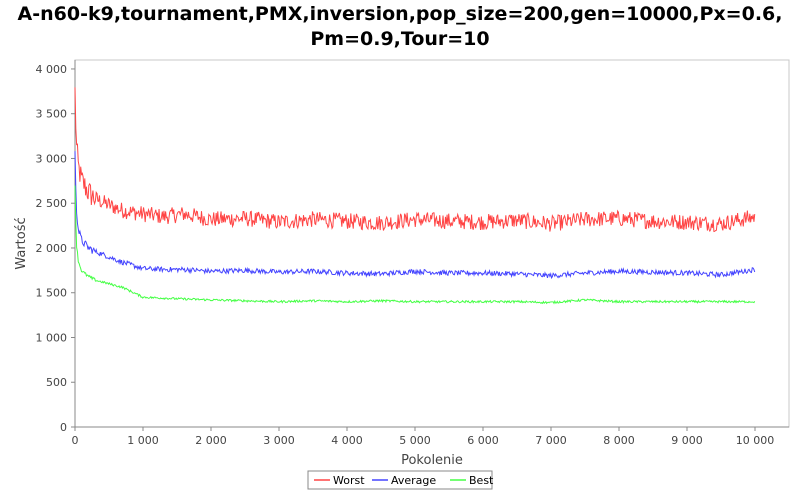  I want to click on x-tick-label: 3 000, so click(279, 440).